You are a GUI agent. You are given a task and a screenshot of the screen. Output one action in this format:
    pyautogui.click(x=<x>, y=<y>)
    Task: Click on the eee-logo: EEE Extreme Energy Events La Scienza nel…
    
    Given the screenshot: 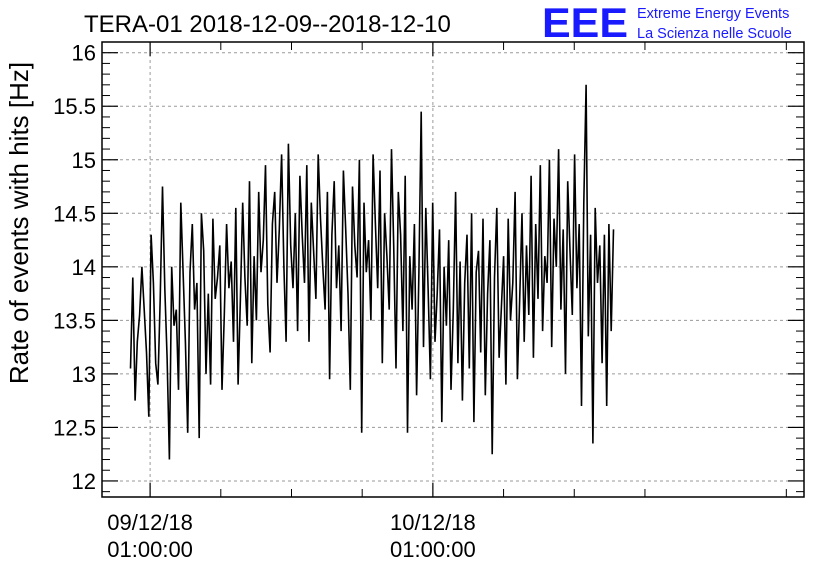 What is the action you would take?
    pyautogui.click(x=667, y=23)
    